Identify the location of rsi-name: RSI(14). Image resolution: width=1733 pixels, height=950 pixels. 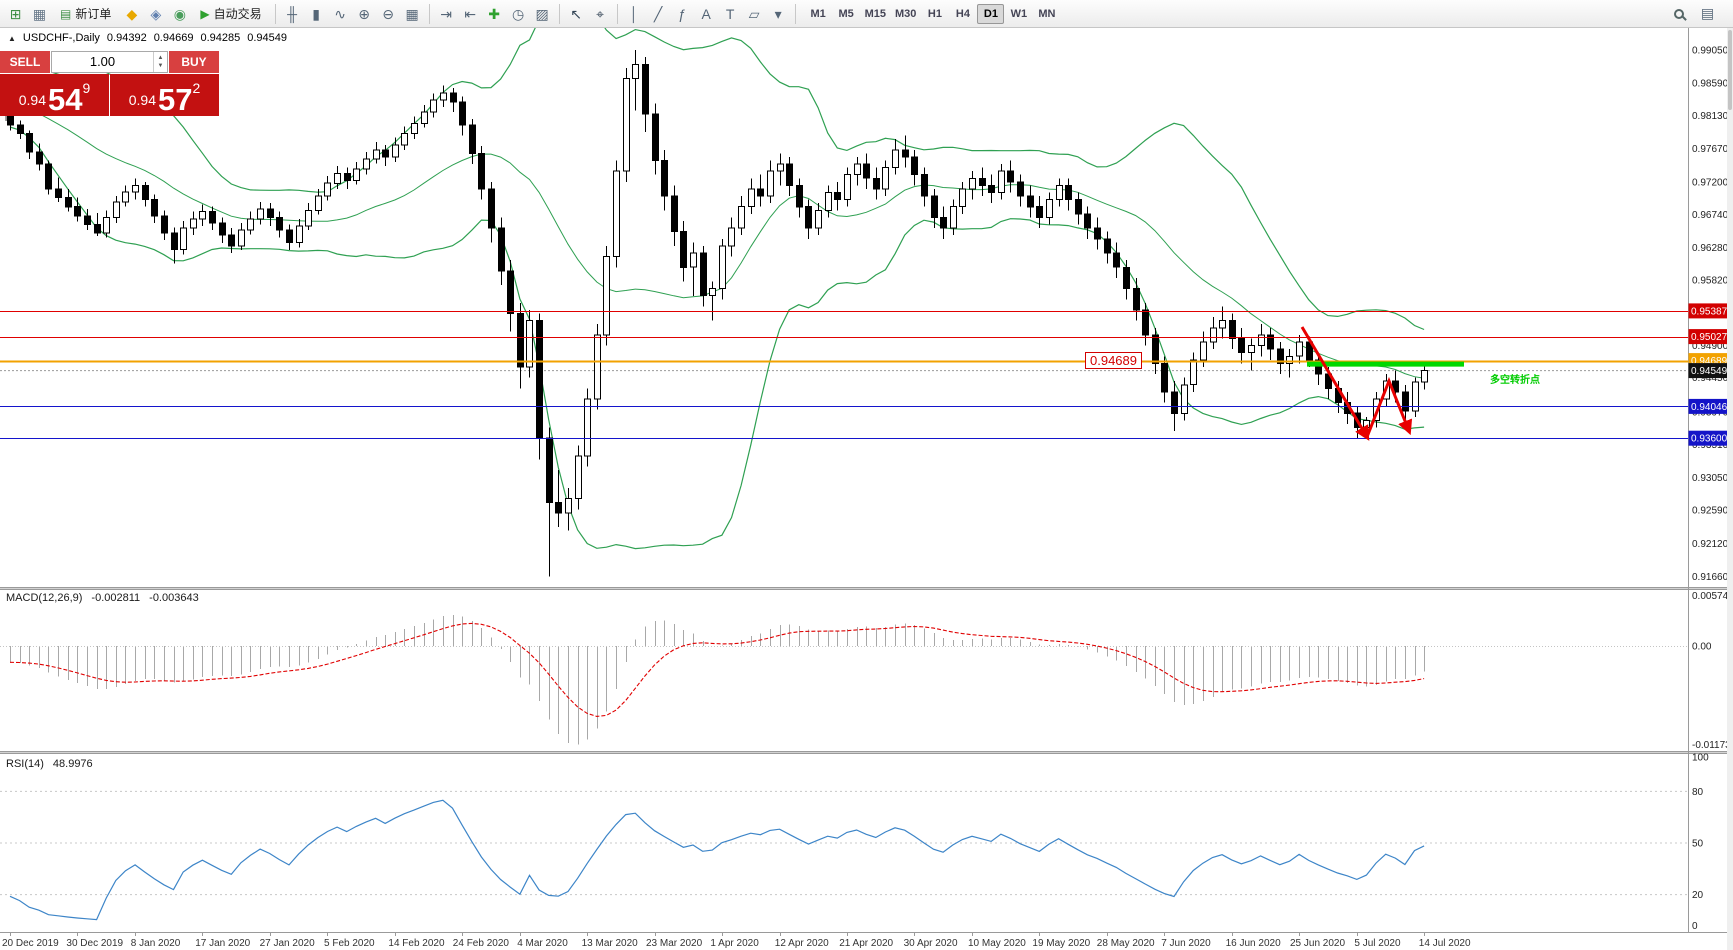
(25, 764).